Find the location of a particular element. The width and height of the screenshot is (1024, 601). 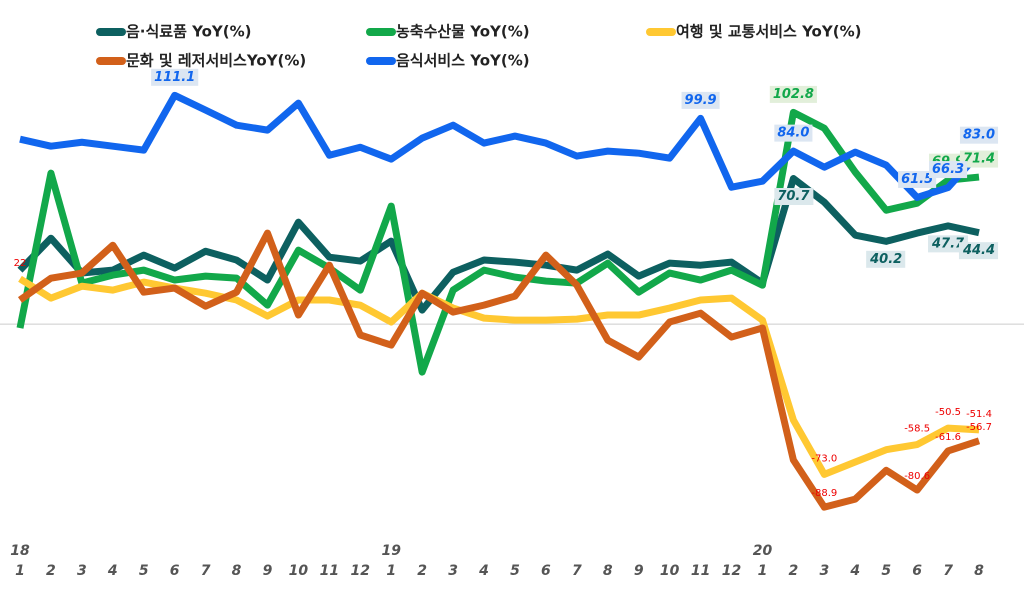

year-label: 20 is located at coordinates (763, 551).